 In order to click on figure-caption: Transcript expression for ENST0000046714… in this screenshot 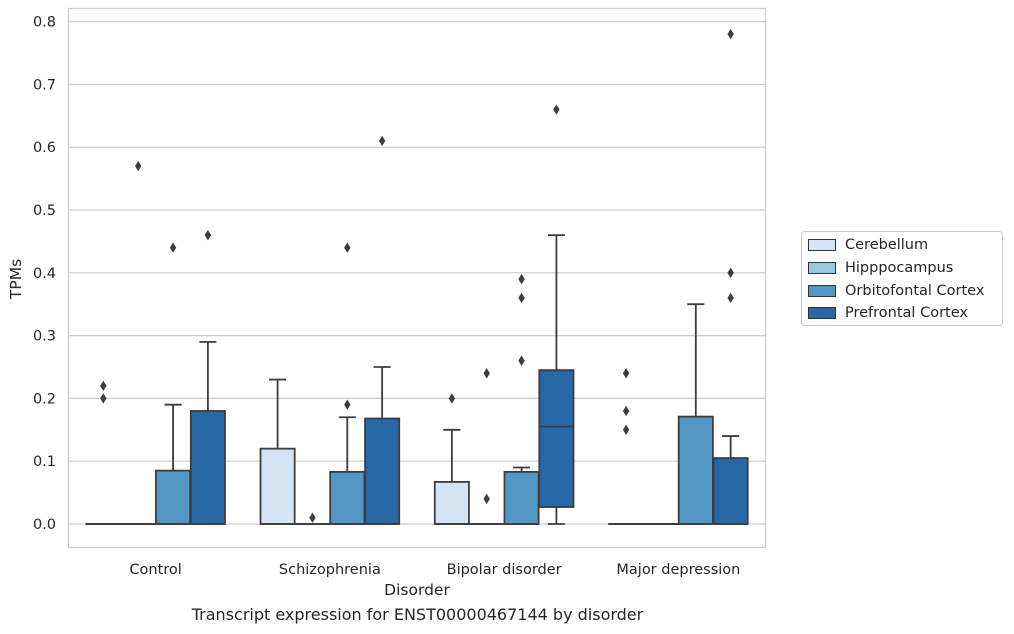, I will do `click(417, 614)`.